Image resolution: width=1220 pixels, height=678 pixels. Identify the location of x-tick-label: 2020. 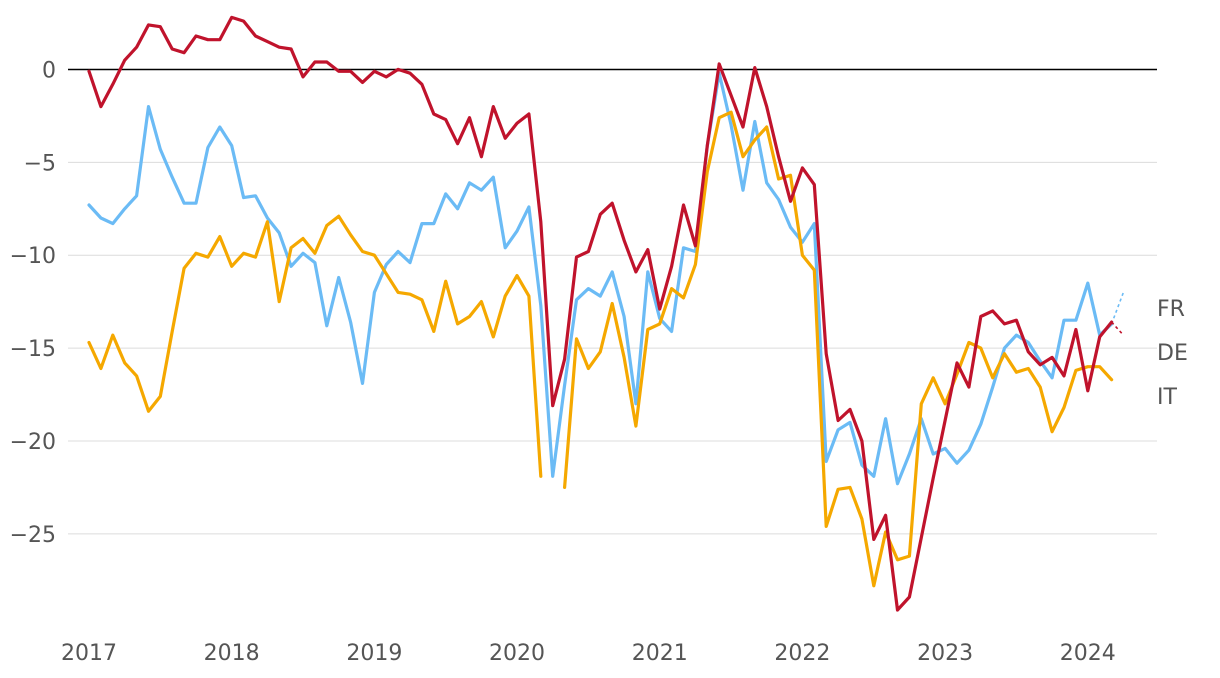
(517, 653).